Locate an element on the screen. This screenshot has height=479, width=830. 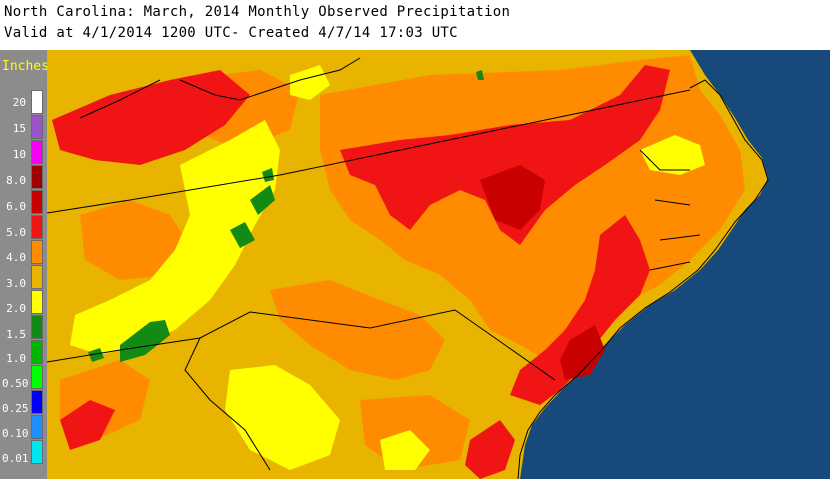
legend-label: 0.25 is located at coordinates (15, 408).